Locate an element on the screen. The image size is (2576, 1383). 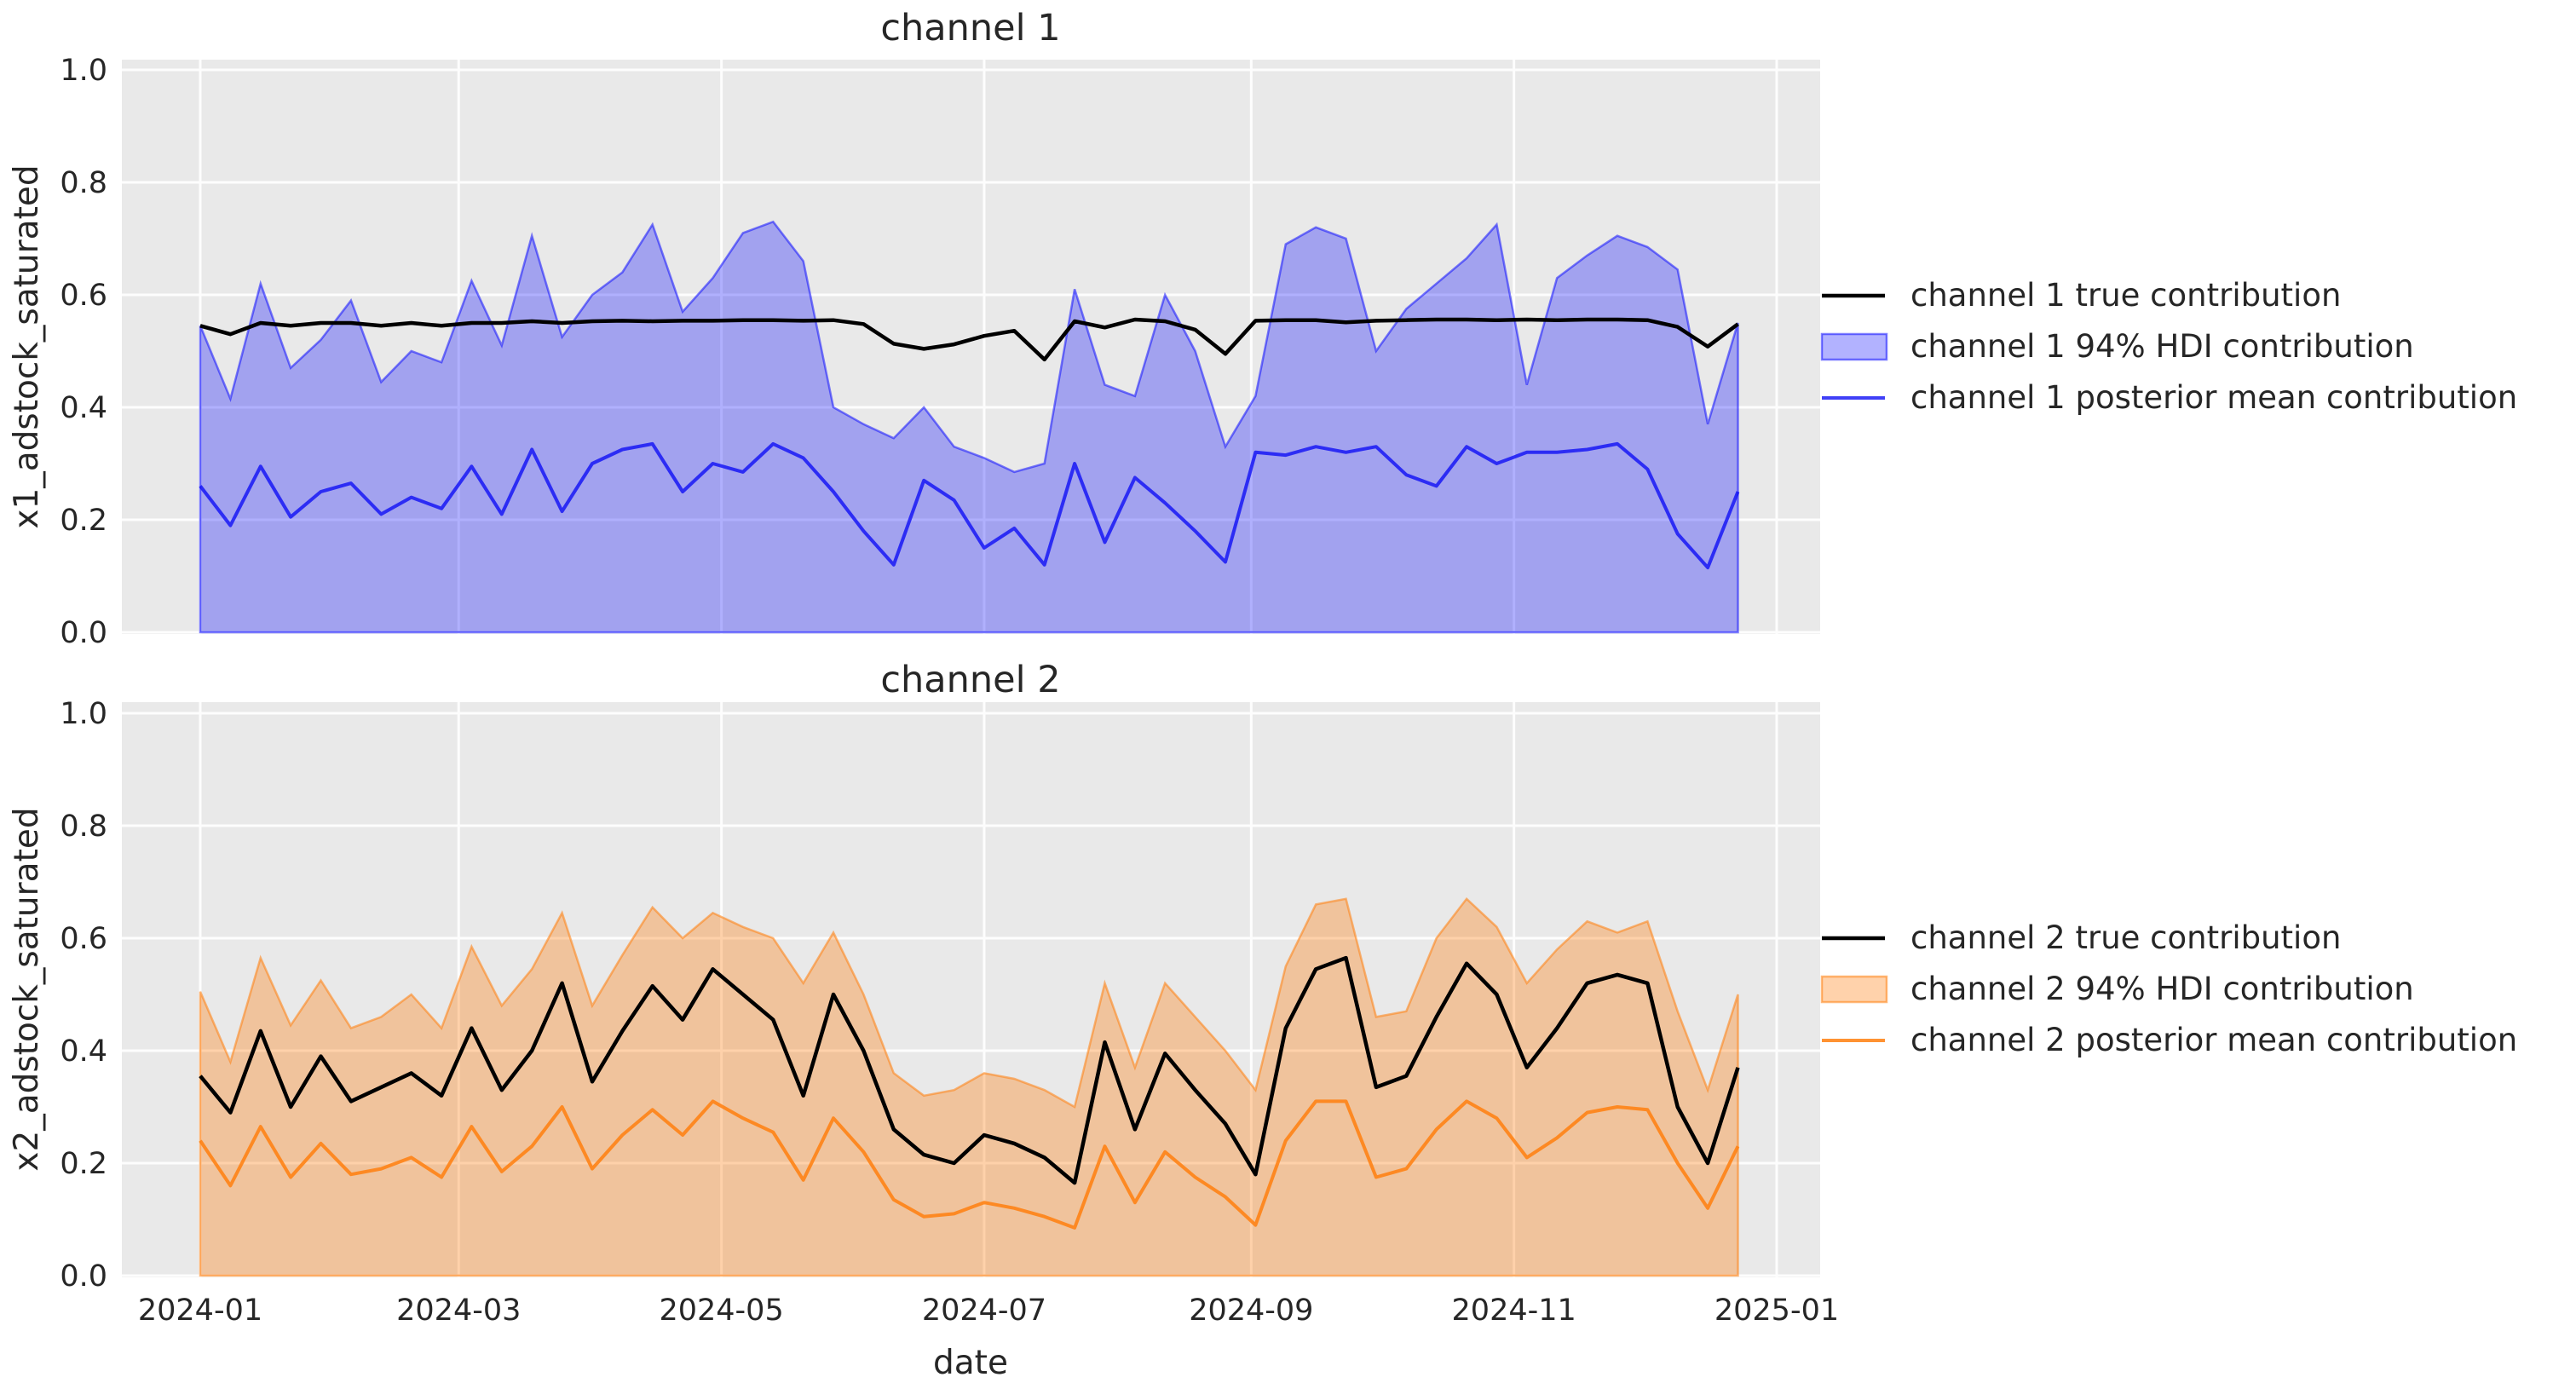
chart2-y-axis-label: x2_adstock_saturated is located at coordinates (27, 989).